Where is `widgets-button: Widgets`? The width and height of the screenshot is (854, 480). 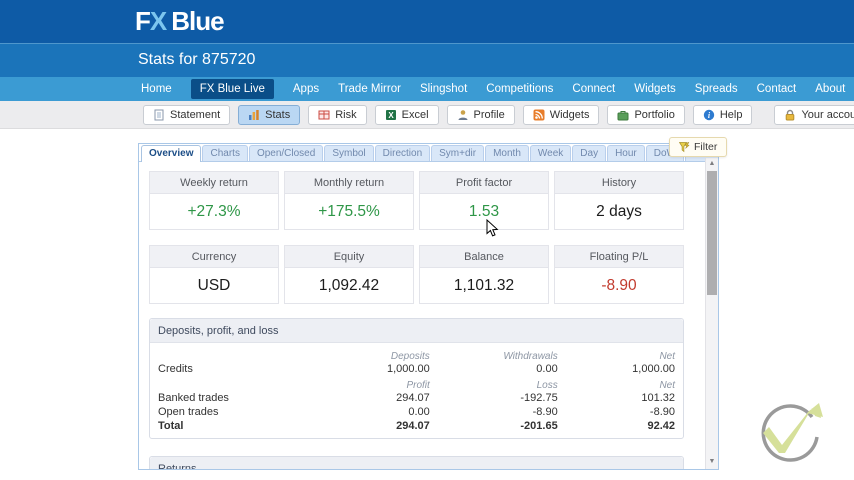 widgets-button: Widgets is located at coordinates (561, 114).